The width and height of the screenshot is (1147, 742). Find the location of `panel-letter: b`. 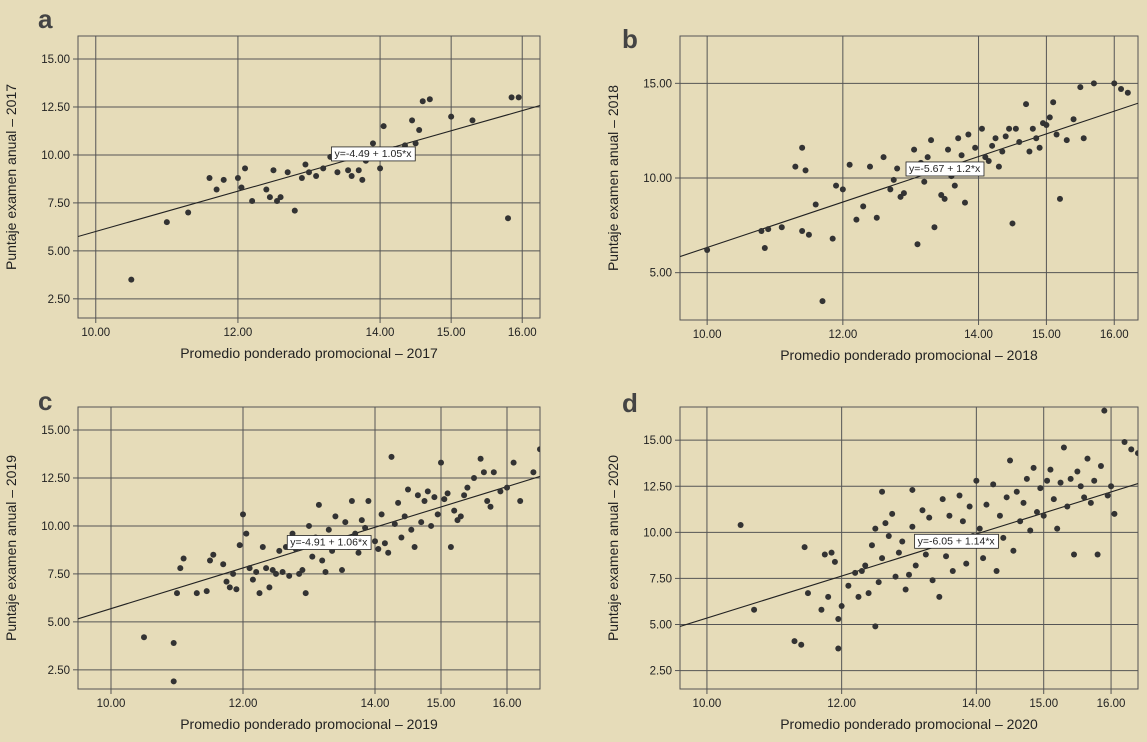

panel-letter: b is located at coordinates (630, 39).